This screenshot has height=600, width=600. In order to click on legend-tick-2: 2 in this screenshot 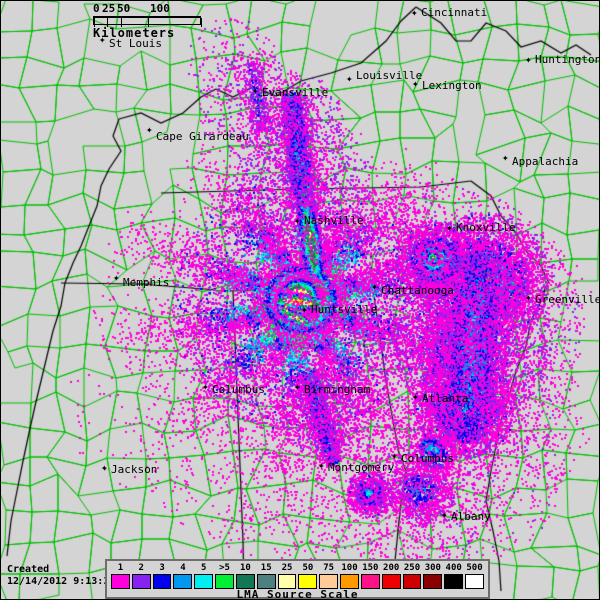, I will do `click(141, 568)`.